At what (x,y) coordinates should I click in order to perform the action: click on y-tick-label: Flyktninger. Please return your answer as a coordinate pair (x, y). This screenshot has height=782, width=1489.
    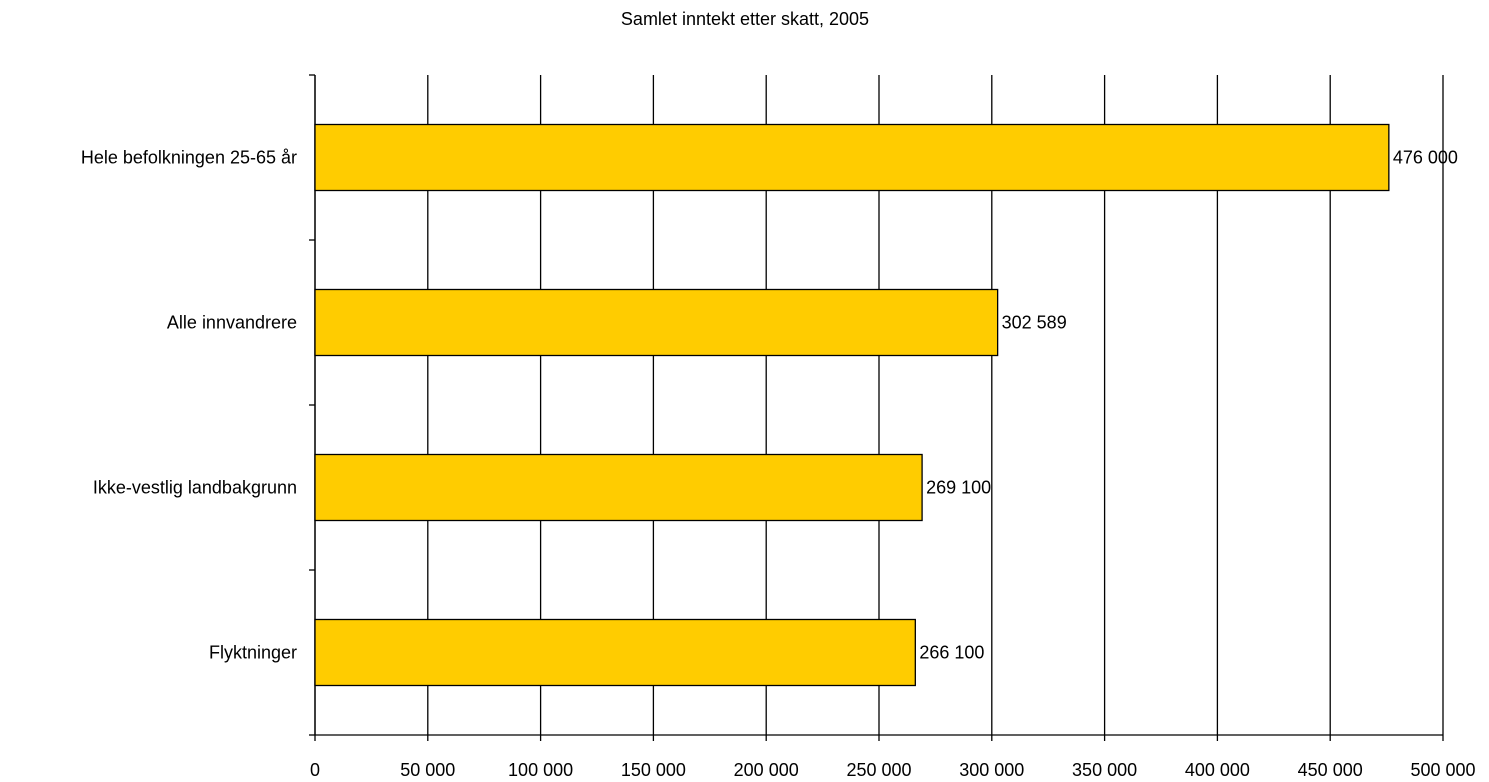
    Looking at the image, I should click on (253, 652).